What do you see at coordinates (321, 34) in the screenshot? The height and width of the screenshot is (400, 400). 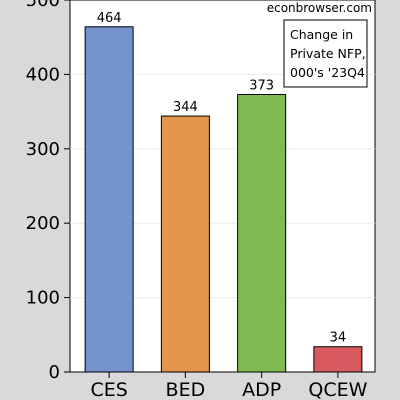 I see `annotation-line-1: Change in` at bounding box center [321, 34].